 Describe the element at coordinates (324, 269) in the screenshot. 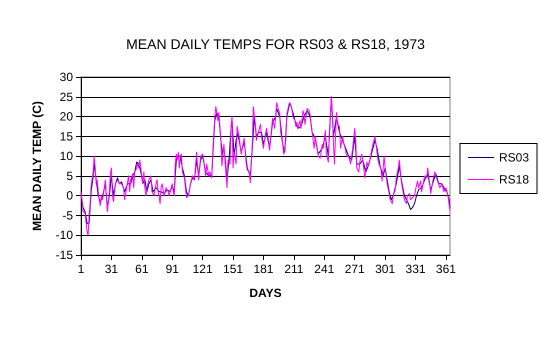

I see `x-tick-label: 241` at that location.